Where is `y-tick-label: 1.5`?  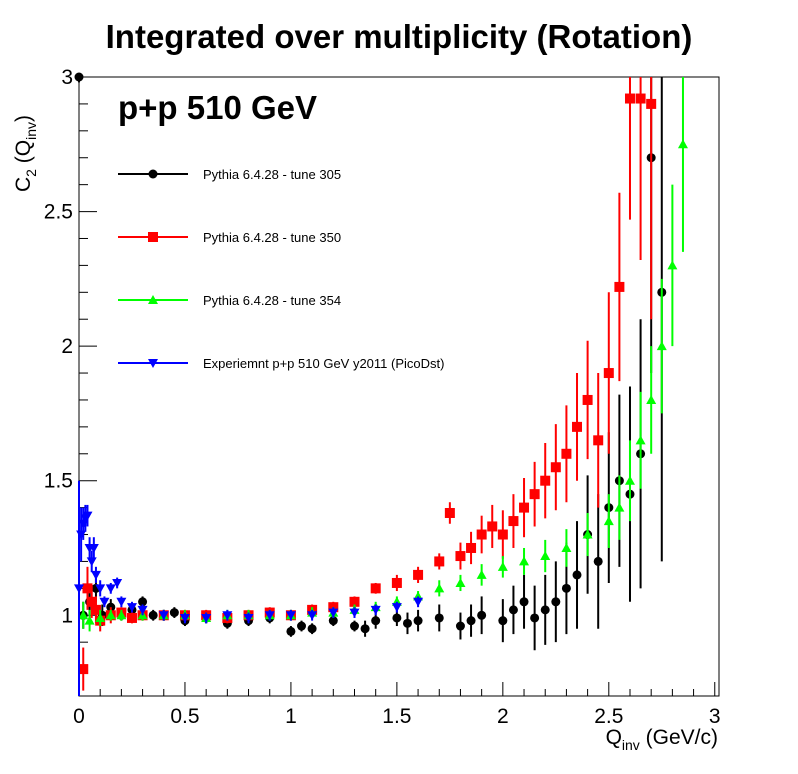 y-tick-label: 1.5 is located at coordinates (58, 481).